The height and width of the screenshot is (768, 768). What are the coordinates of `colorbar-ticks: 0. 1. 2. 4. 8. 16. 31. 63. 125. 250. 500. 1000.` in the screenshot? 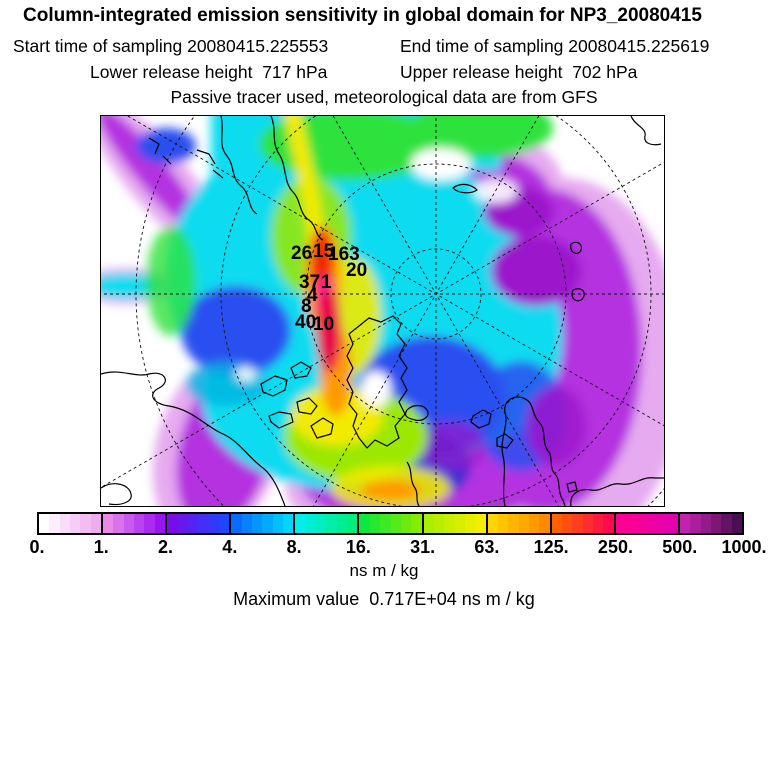 It's located at (397, 547).